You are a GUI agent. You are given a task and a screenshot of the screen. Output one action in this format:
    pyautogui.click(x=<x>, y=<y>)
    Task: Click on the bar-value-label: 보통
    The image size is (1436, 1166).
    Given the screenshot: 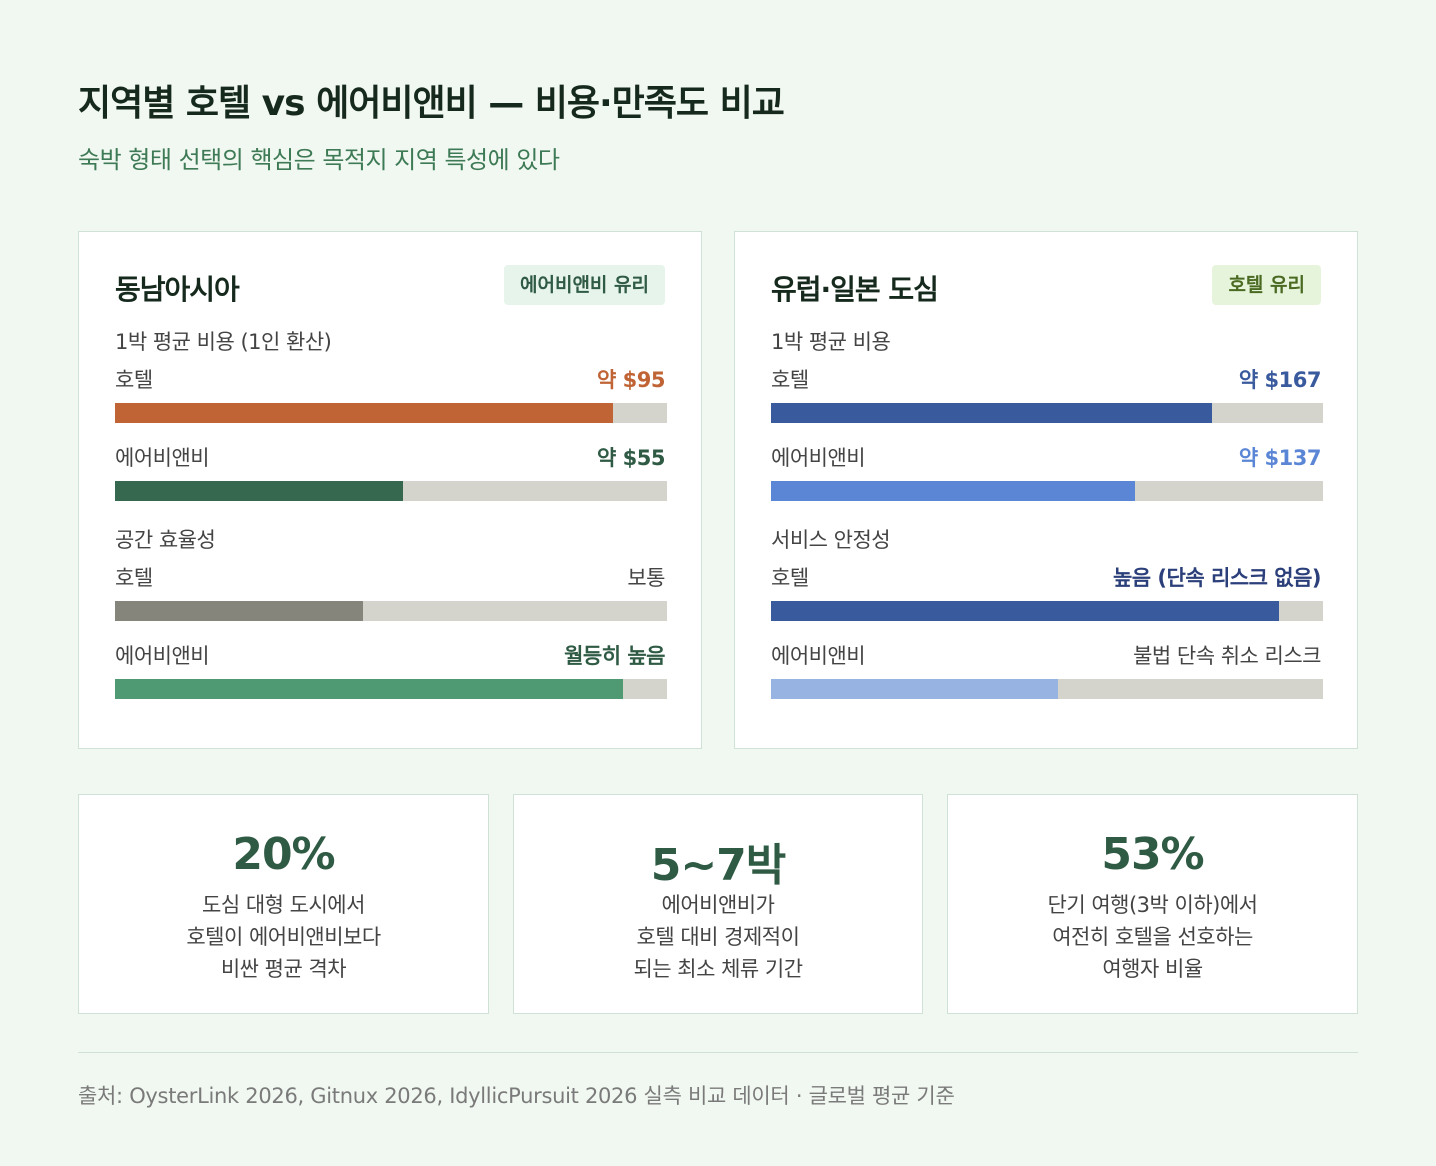 What is the action you would take?
    pyautogui.click(x=646, y=578)
    